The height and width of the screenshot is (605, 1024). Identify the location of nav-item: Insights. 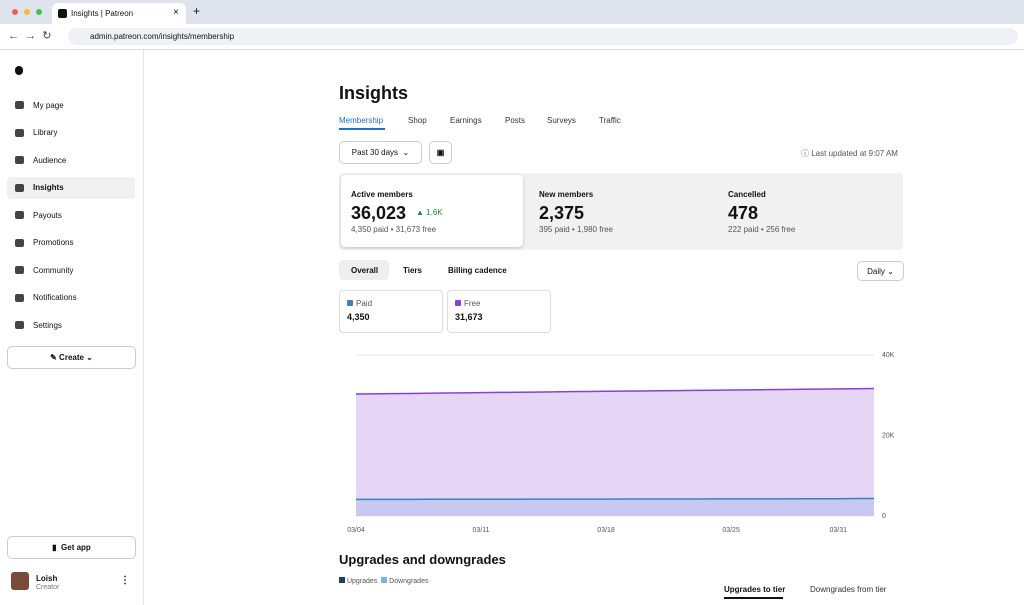
(71, 187).